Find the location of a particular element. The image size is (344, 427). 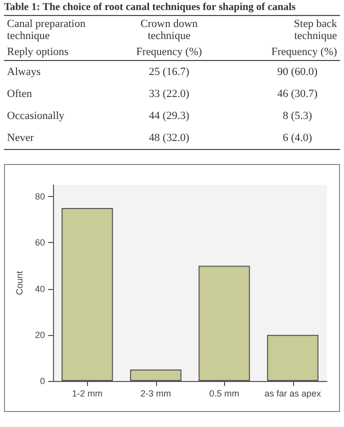

x-tick-label: 0.5 mm is located at coordinates (224, 393).